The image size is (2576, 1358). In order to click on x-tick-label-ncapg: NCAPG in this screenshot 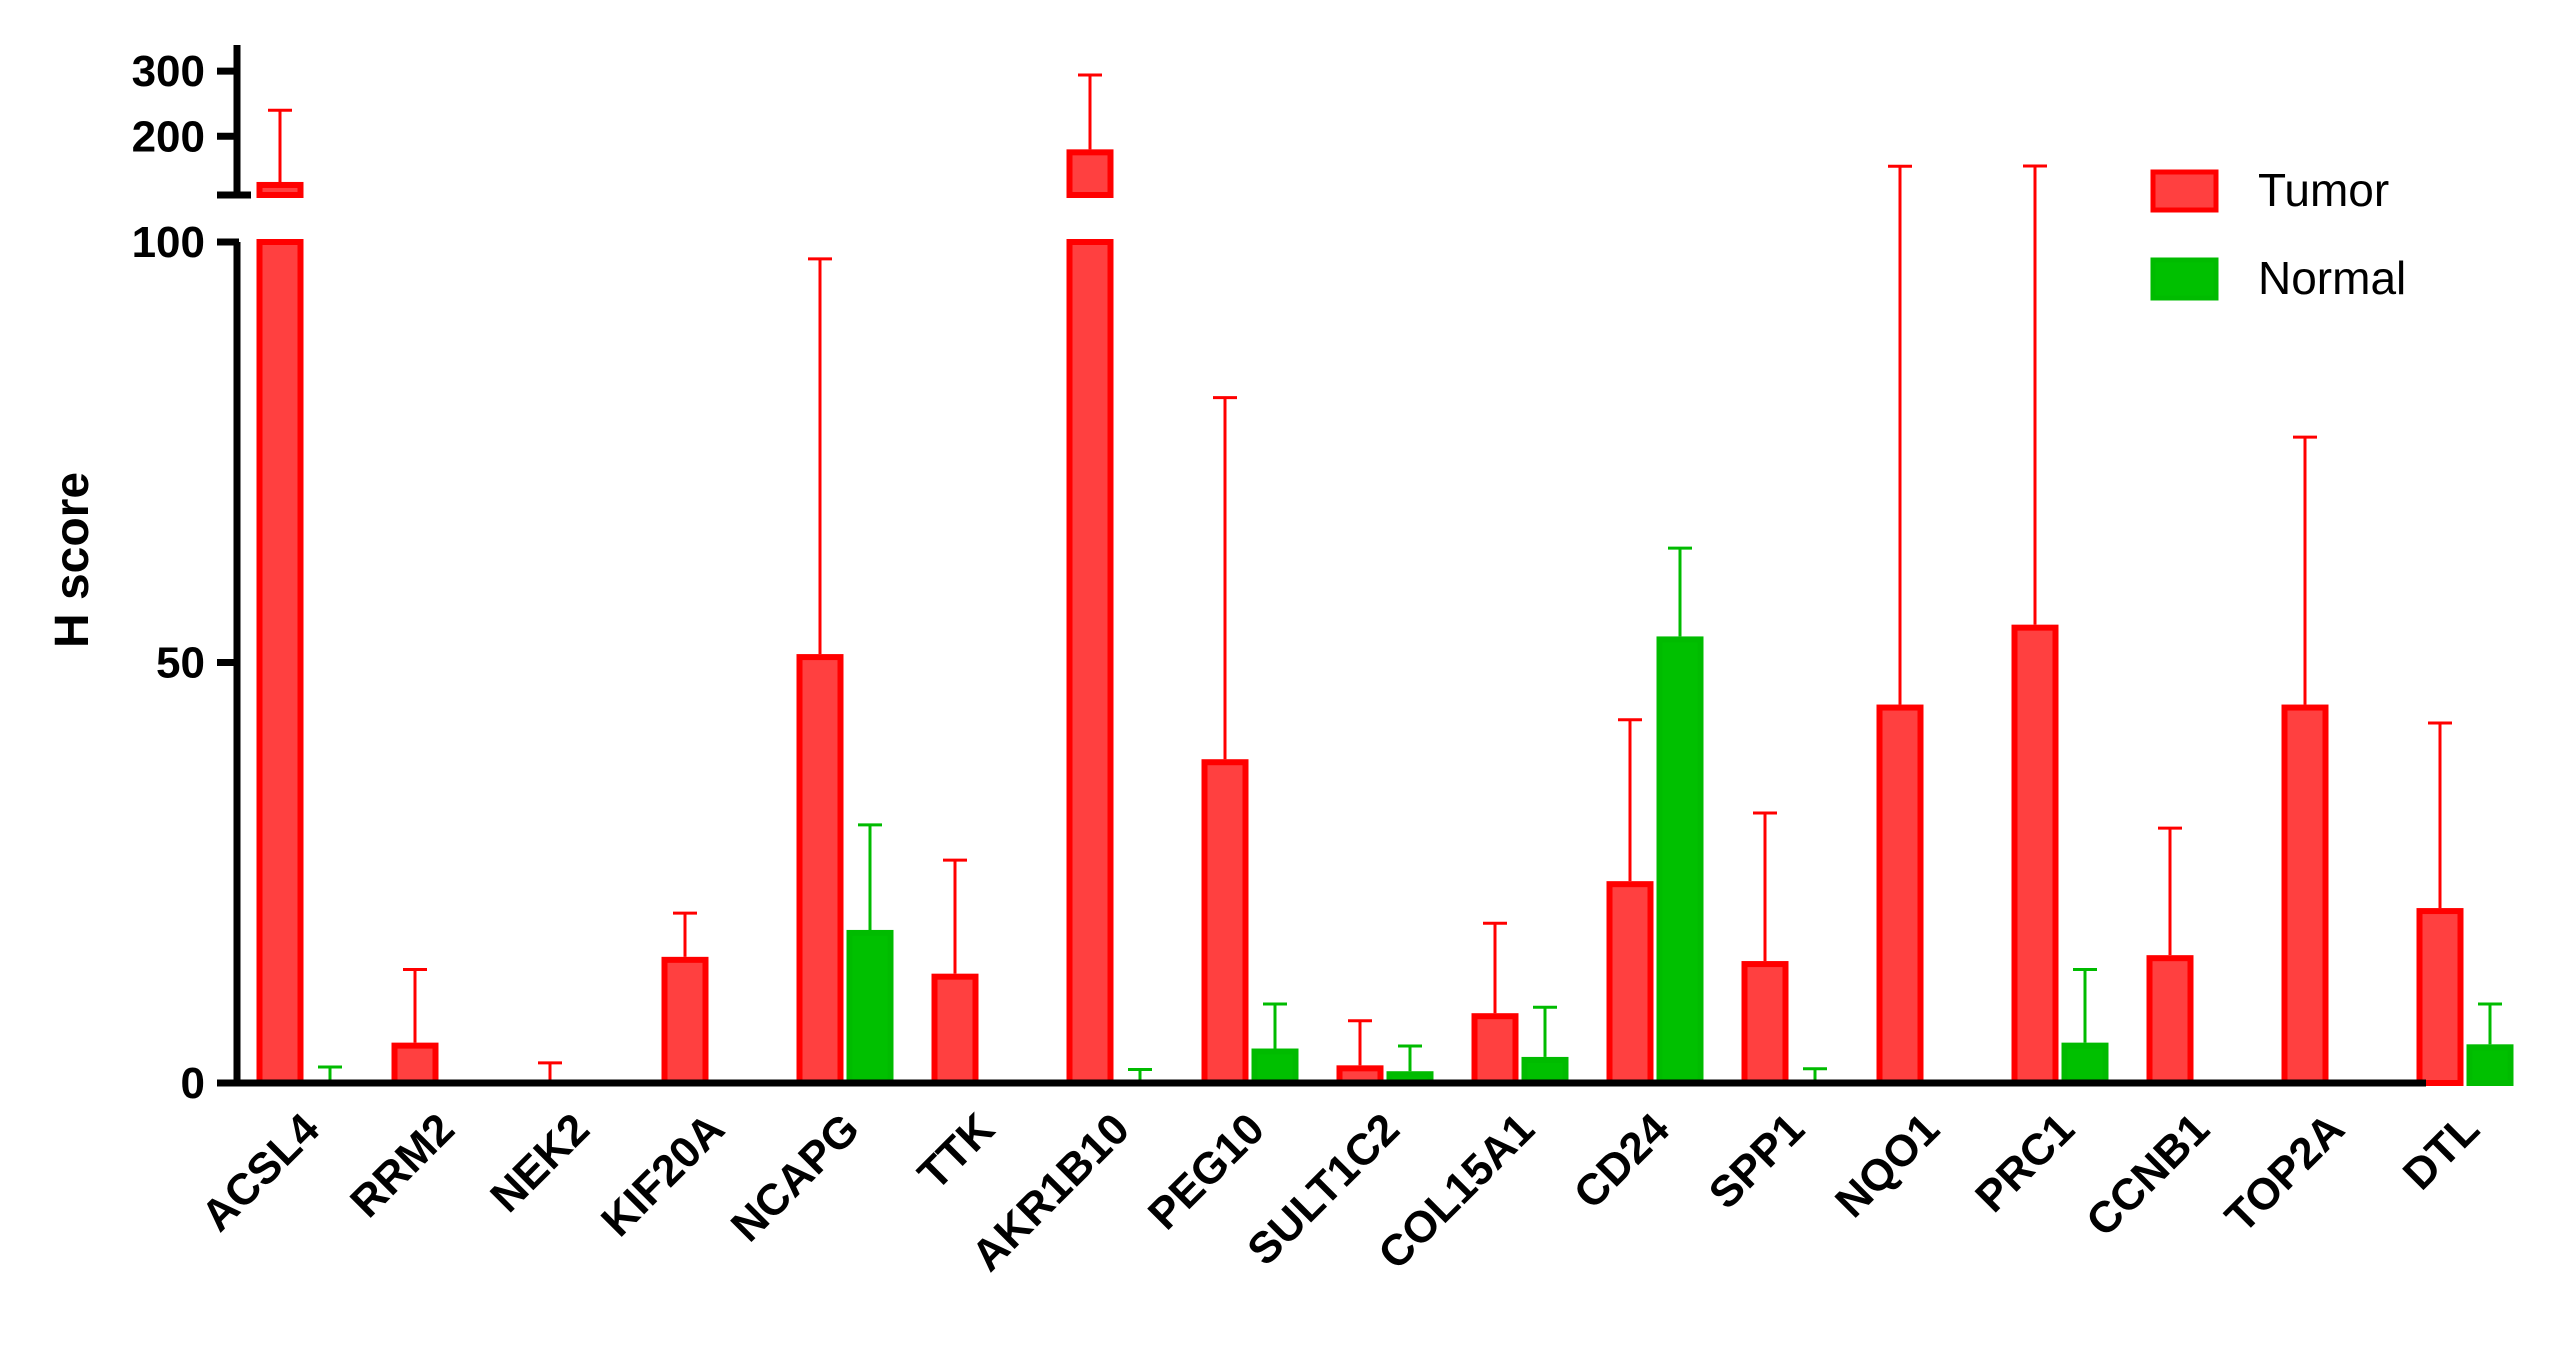, I will do `click(795, 1177)`.